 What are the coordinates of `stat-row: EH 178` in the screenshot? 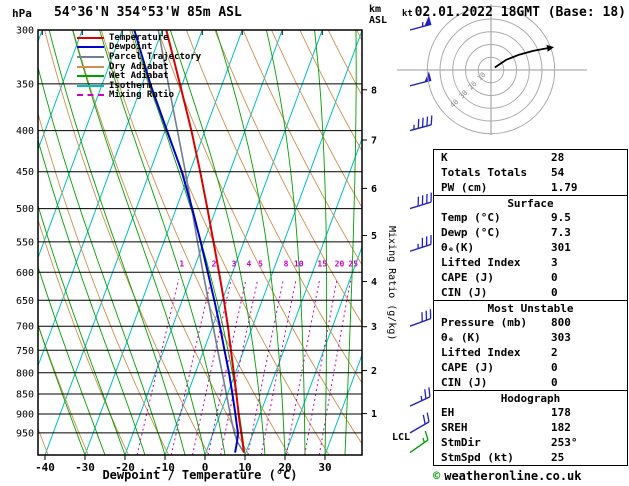 It's located at (530, 412).